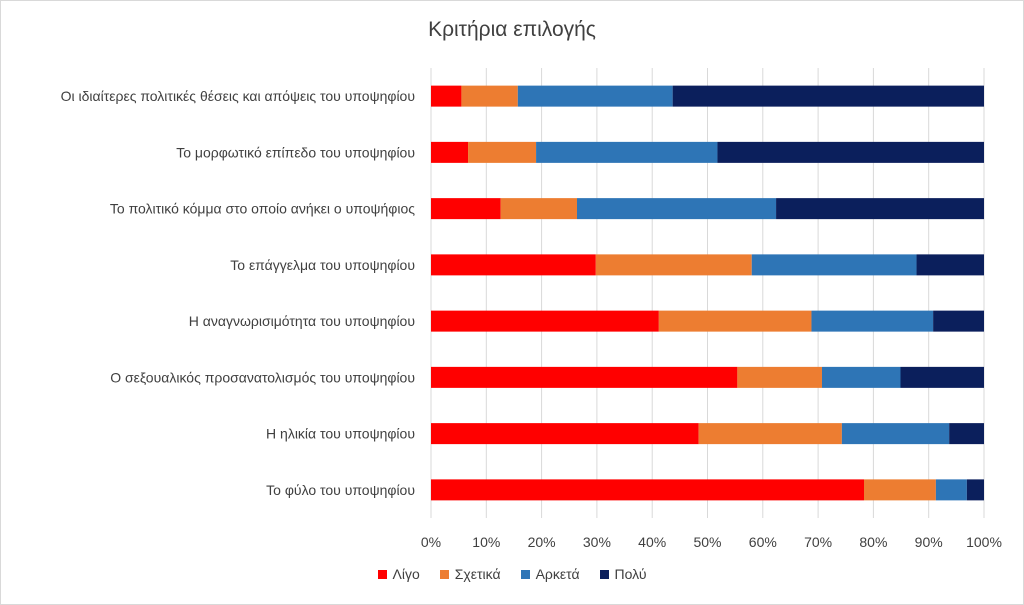  I want to click on x-tick-label: 0%, so click(431, 542).